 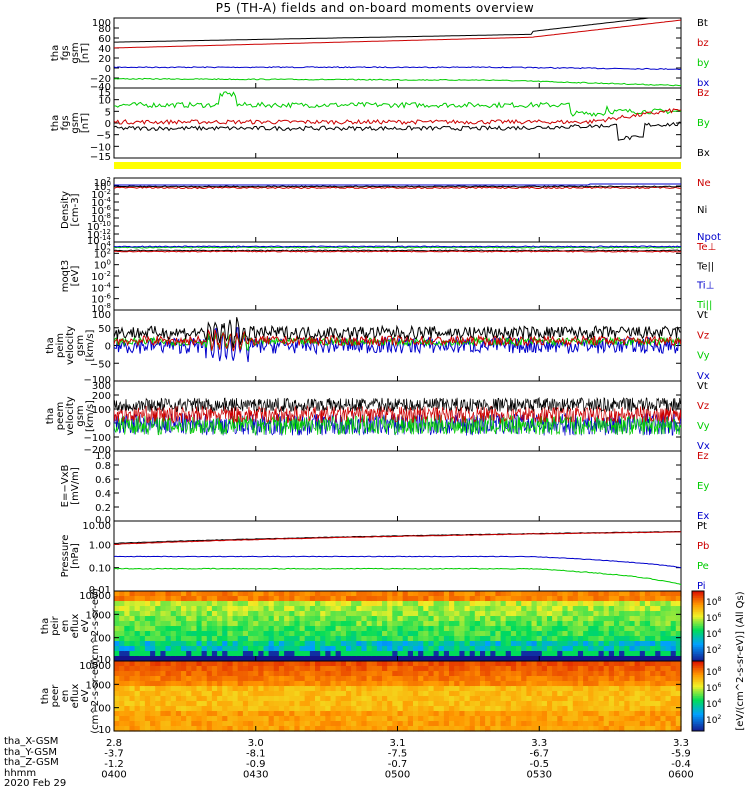 What do you see at coordinates (703, 456) in the screenshot?
I see `legend-ez: Ez` at bounding box center [703, 456].